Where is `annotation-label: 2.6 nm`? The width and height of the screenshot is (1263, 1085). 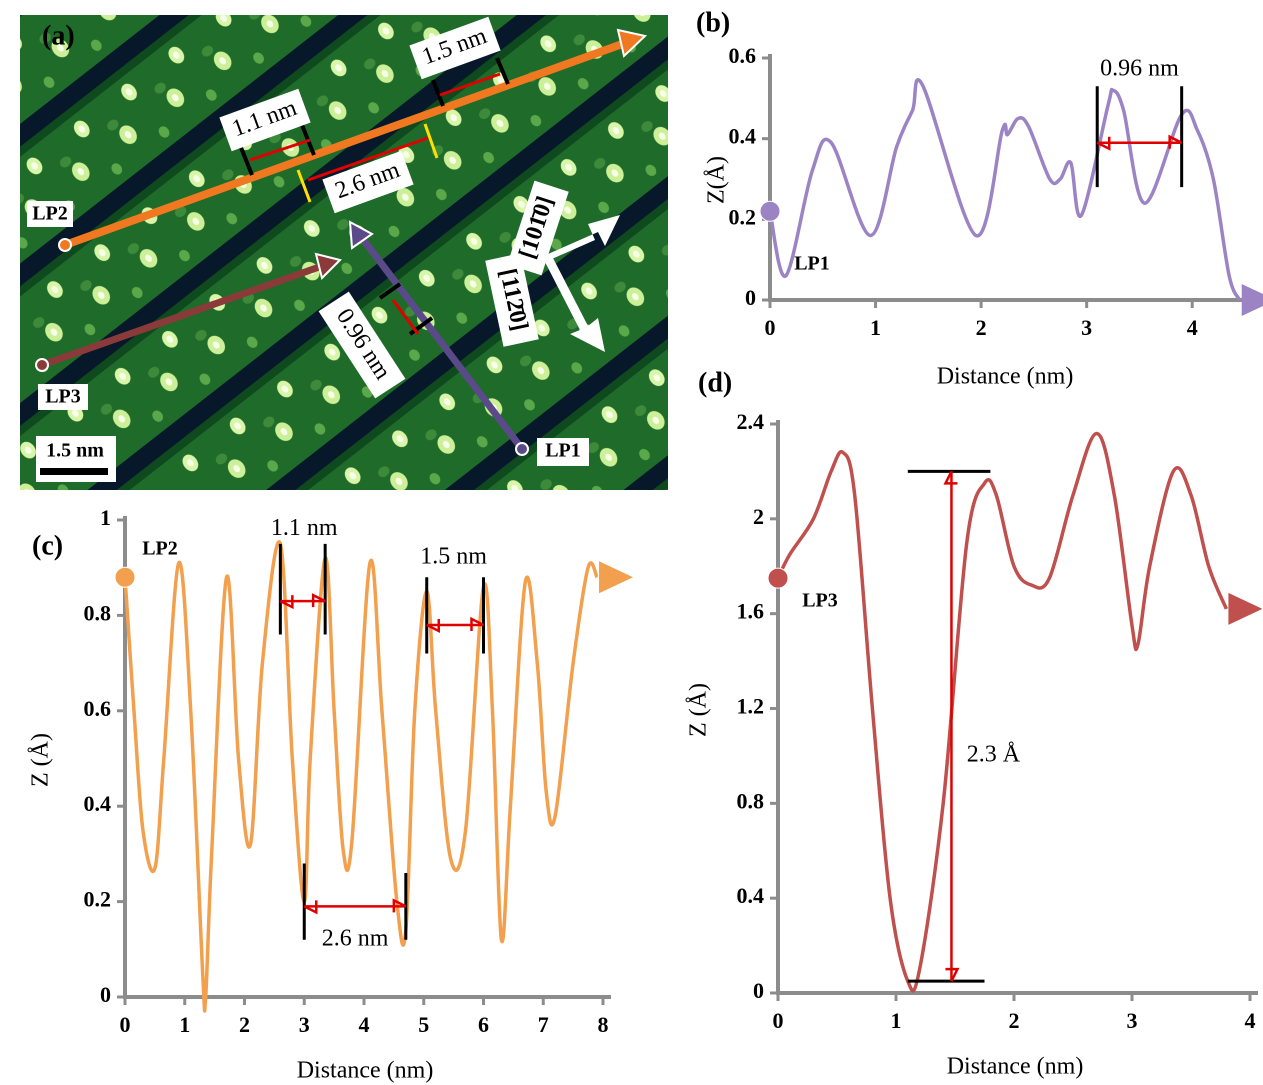
annotation-label: 2.6 nm is located at coordinates (355, 938).